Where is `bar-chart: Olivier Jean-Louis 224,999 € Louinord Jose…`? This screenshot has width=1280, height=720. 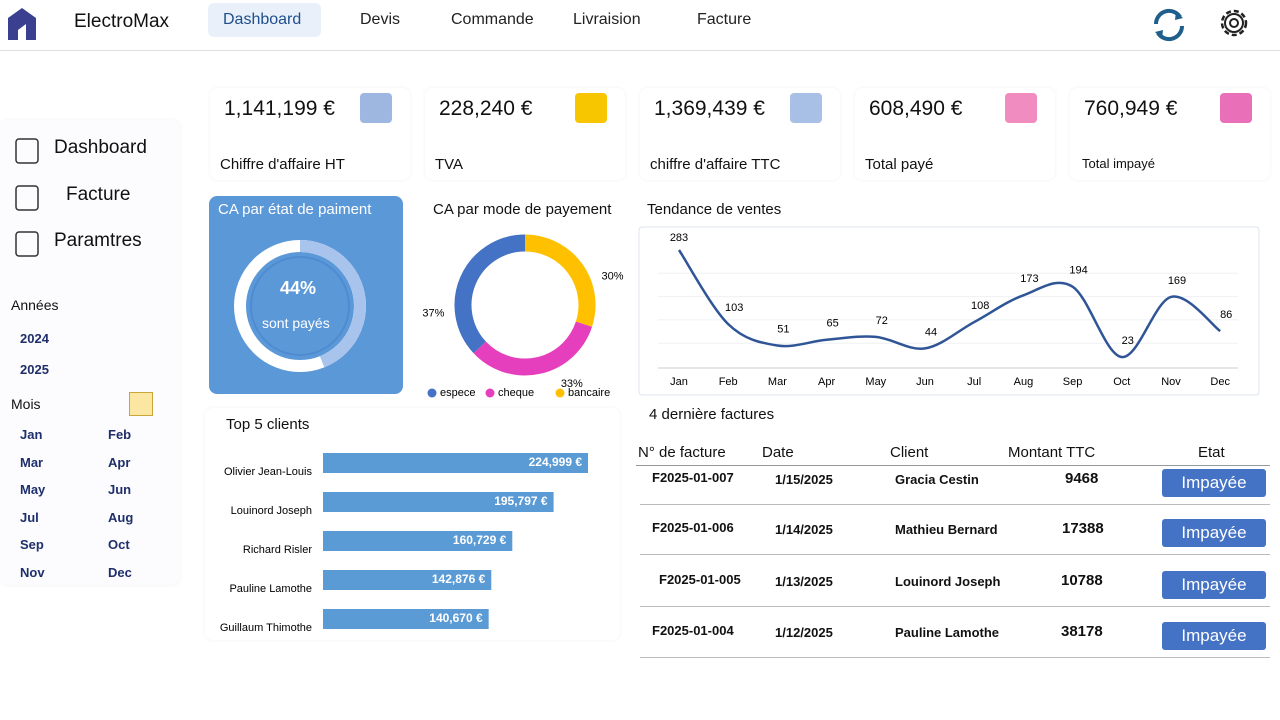 bar-chart: Olivier Jean-Louis 224,999 € Louinord Jose… is located at coordinates (404, 543).